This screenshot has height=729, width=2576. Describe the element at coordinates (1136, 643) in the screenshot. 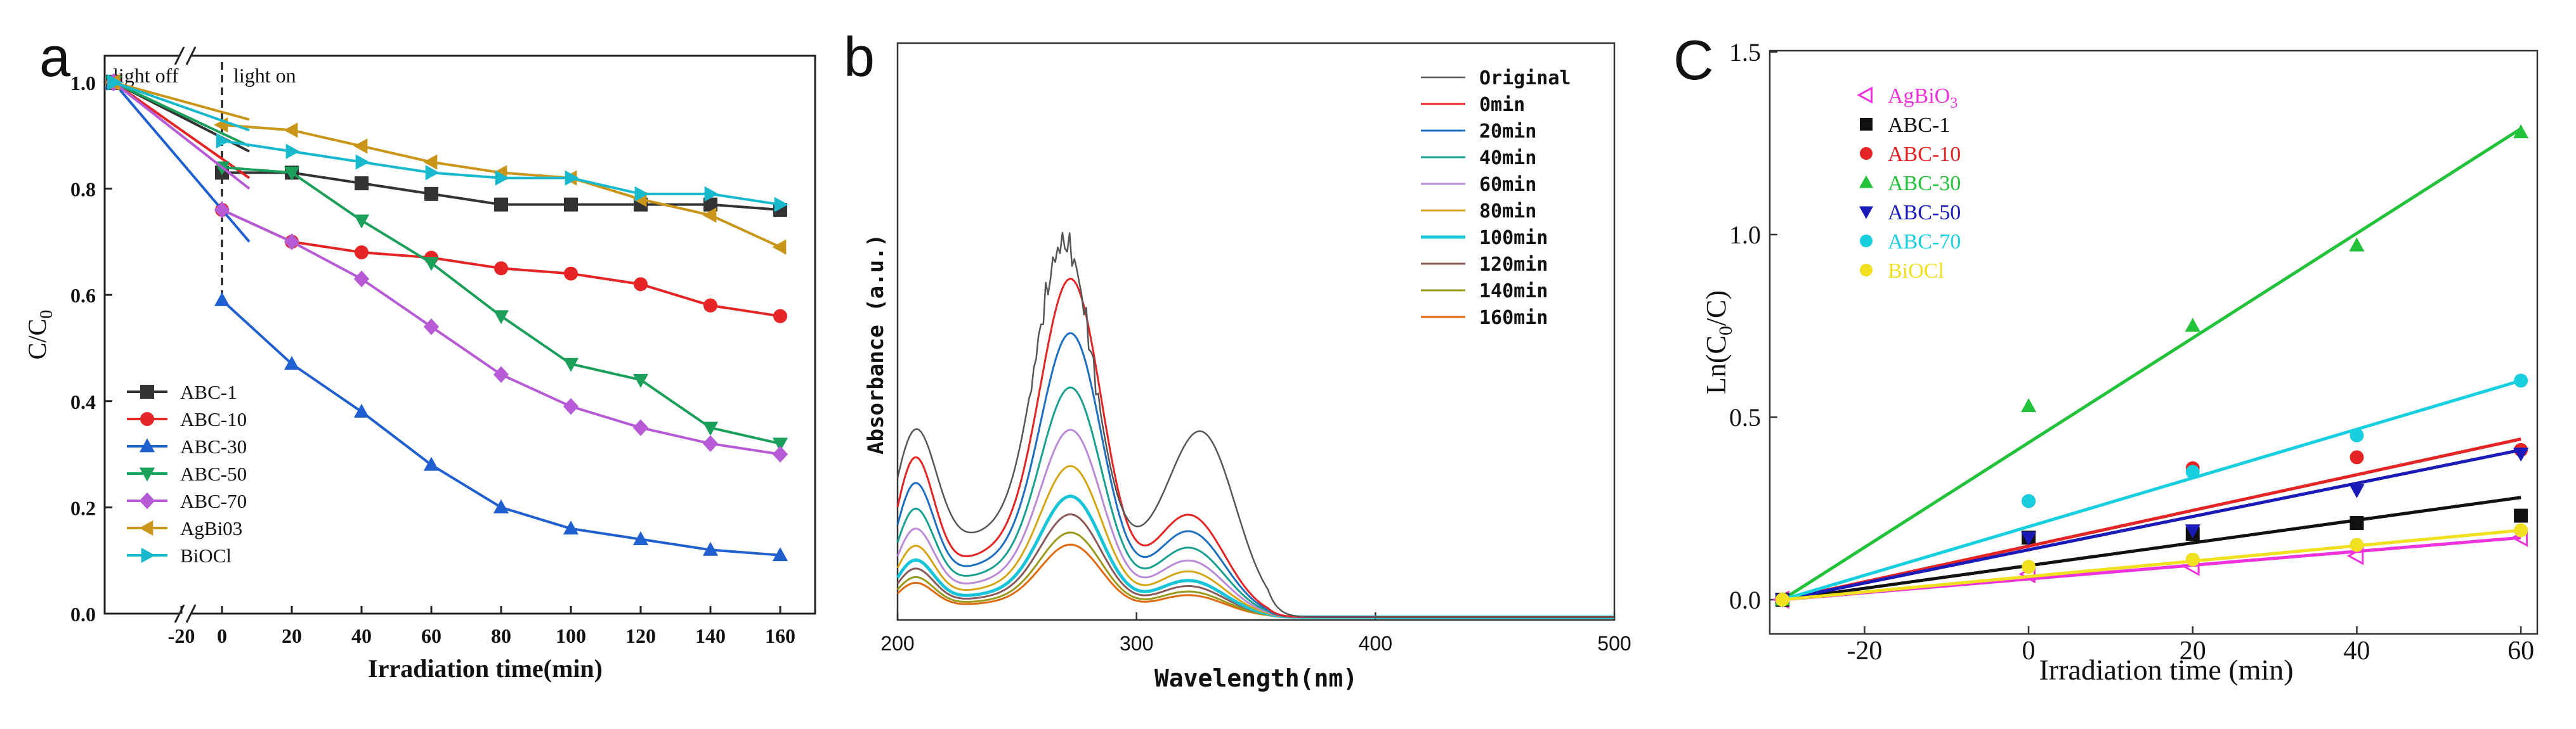

I see `x-tick-label: 300` at that location.